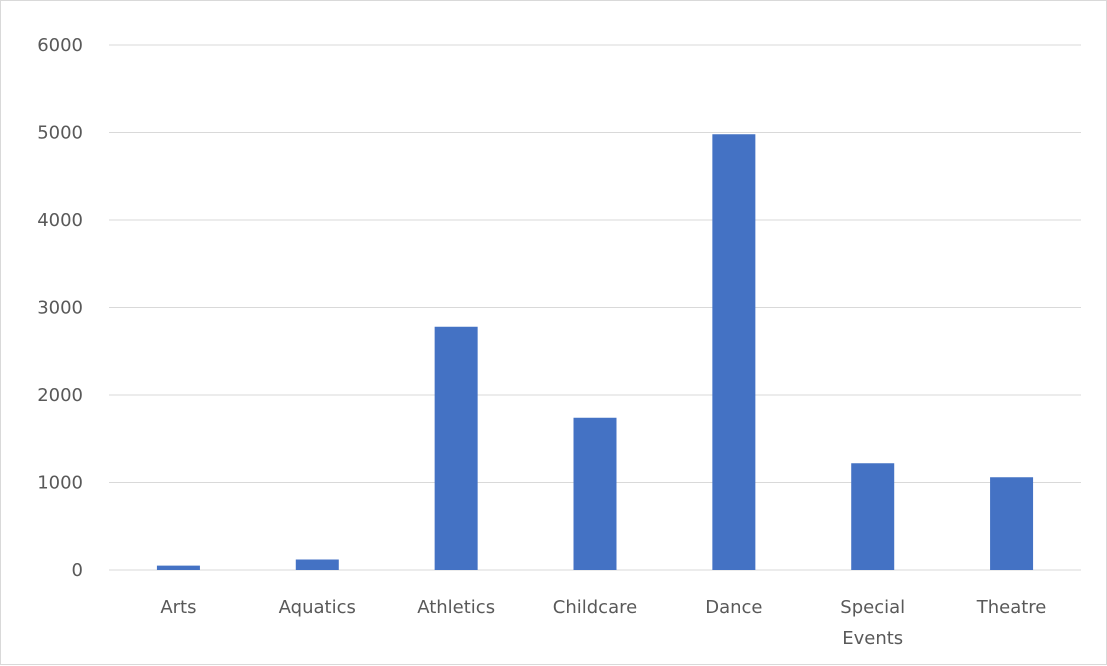  I want to click on bar-childcare, so click(595, 493).